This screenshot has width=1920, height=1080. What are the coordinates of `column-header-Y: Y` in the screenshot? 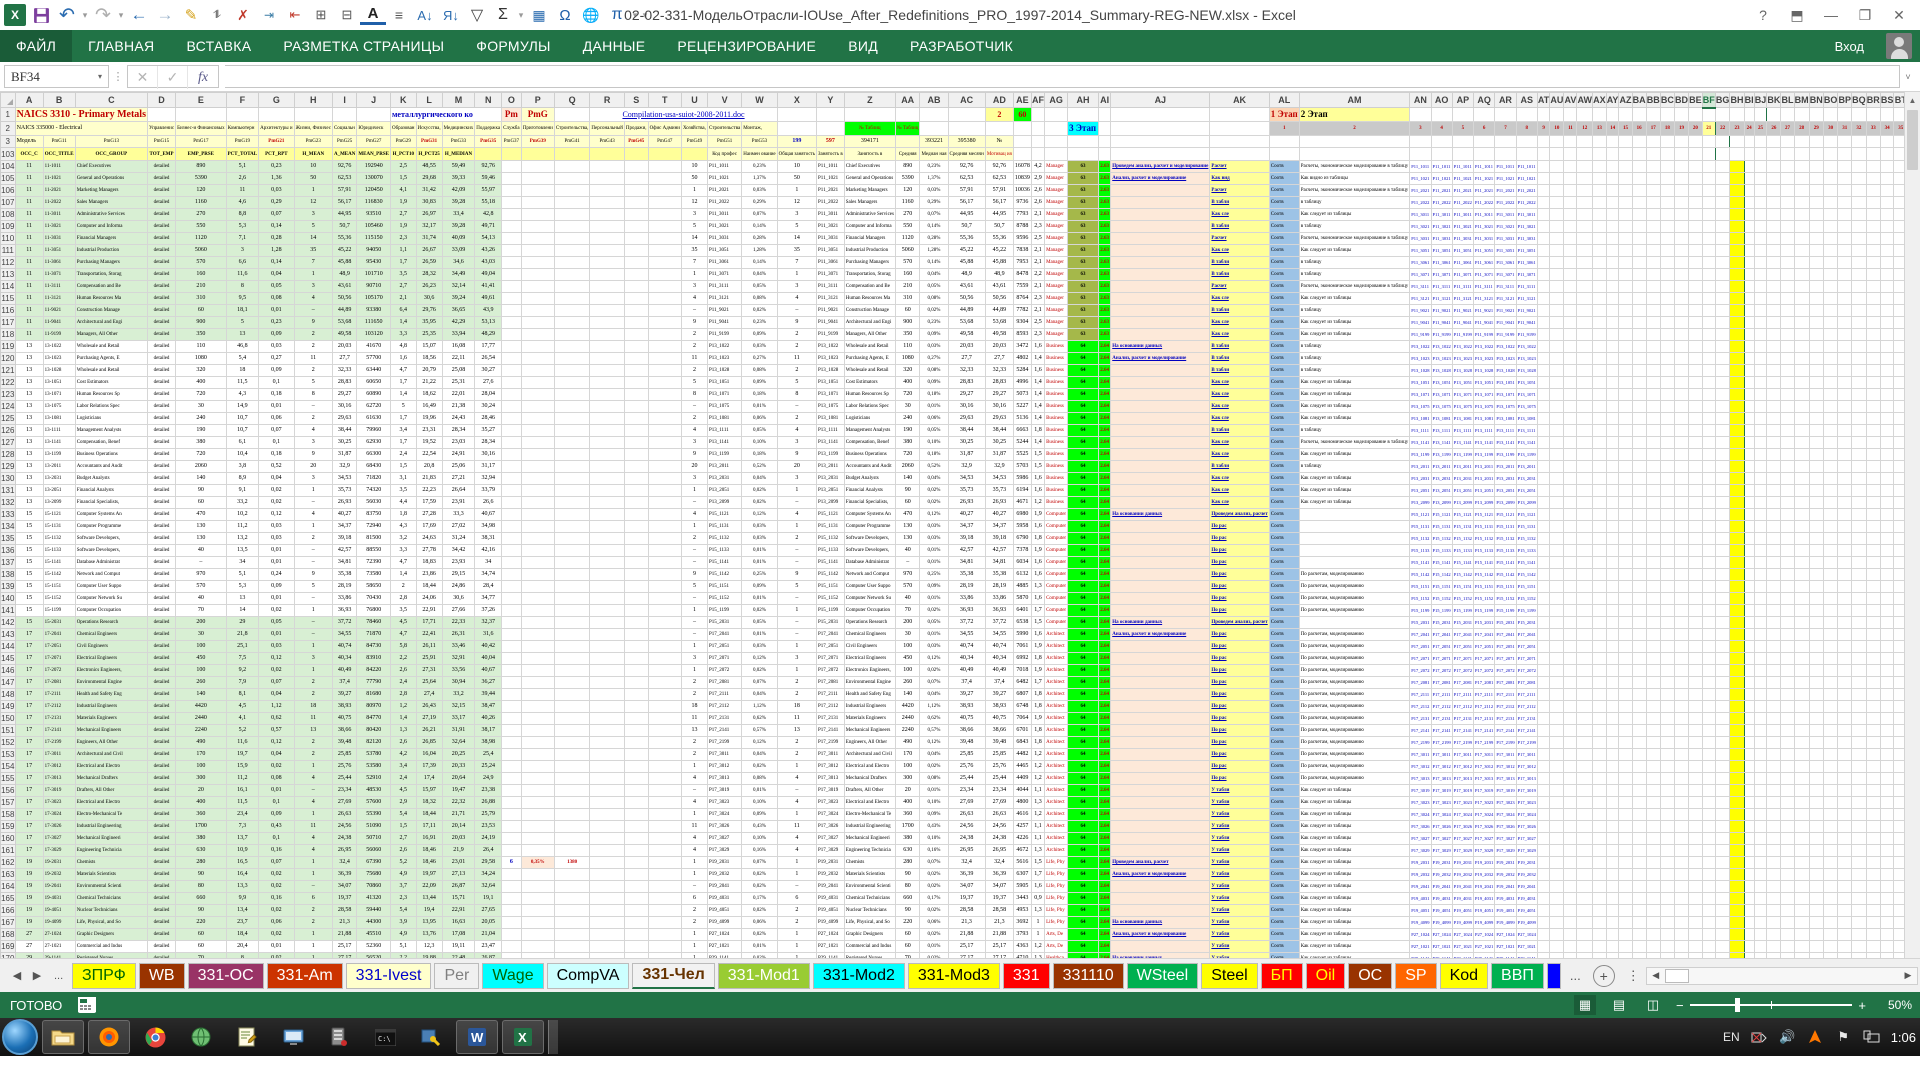 It's located at (830, 100).